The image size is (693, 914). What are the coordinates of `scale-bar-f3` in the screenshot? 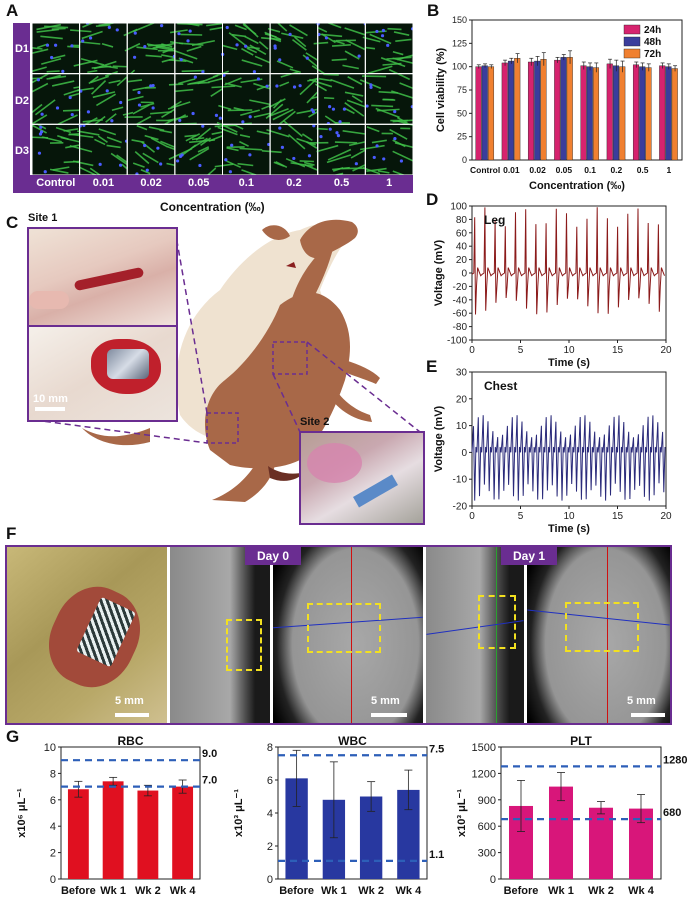 It's located at (648, 715).